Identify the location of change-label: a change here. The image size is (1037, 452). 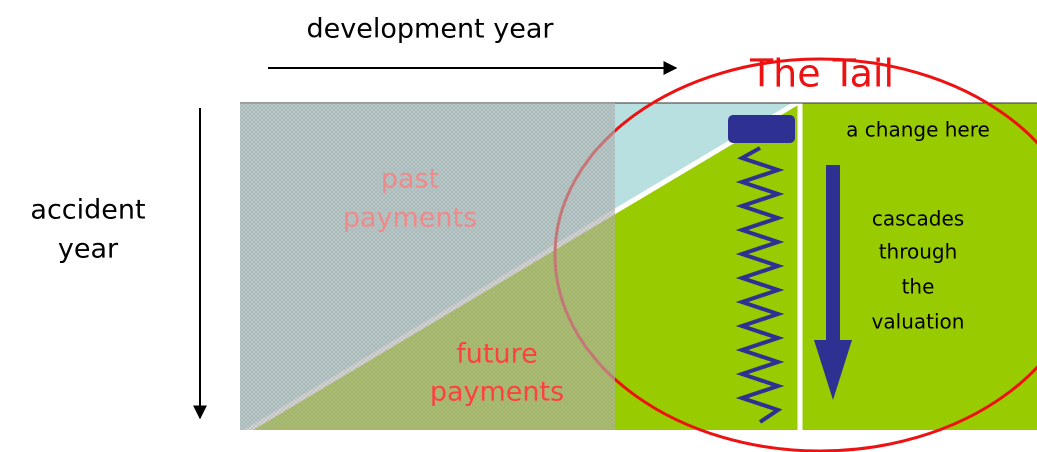
(918, 130).